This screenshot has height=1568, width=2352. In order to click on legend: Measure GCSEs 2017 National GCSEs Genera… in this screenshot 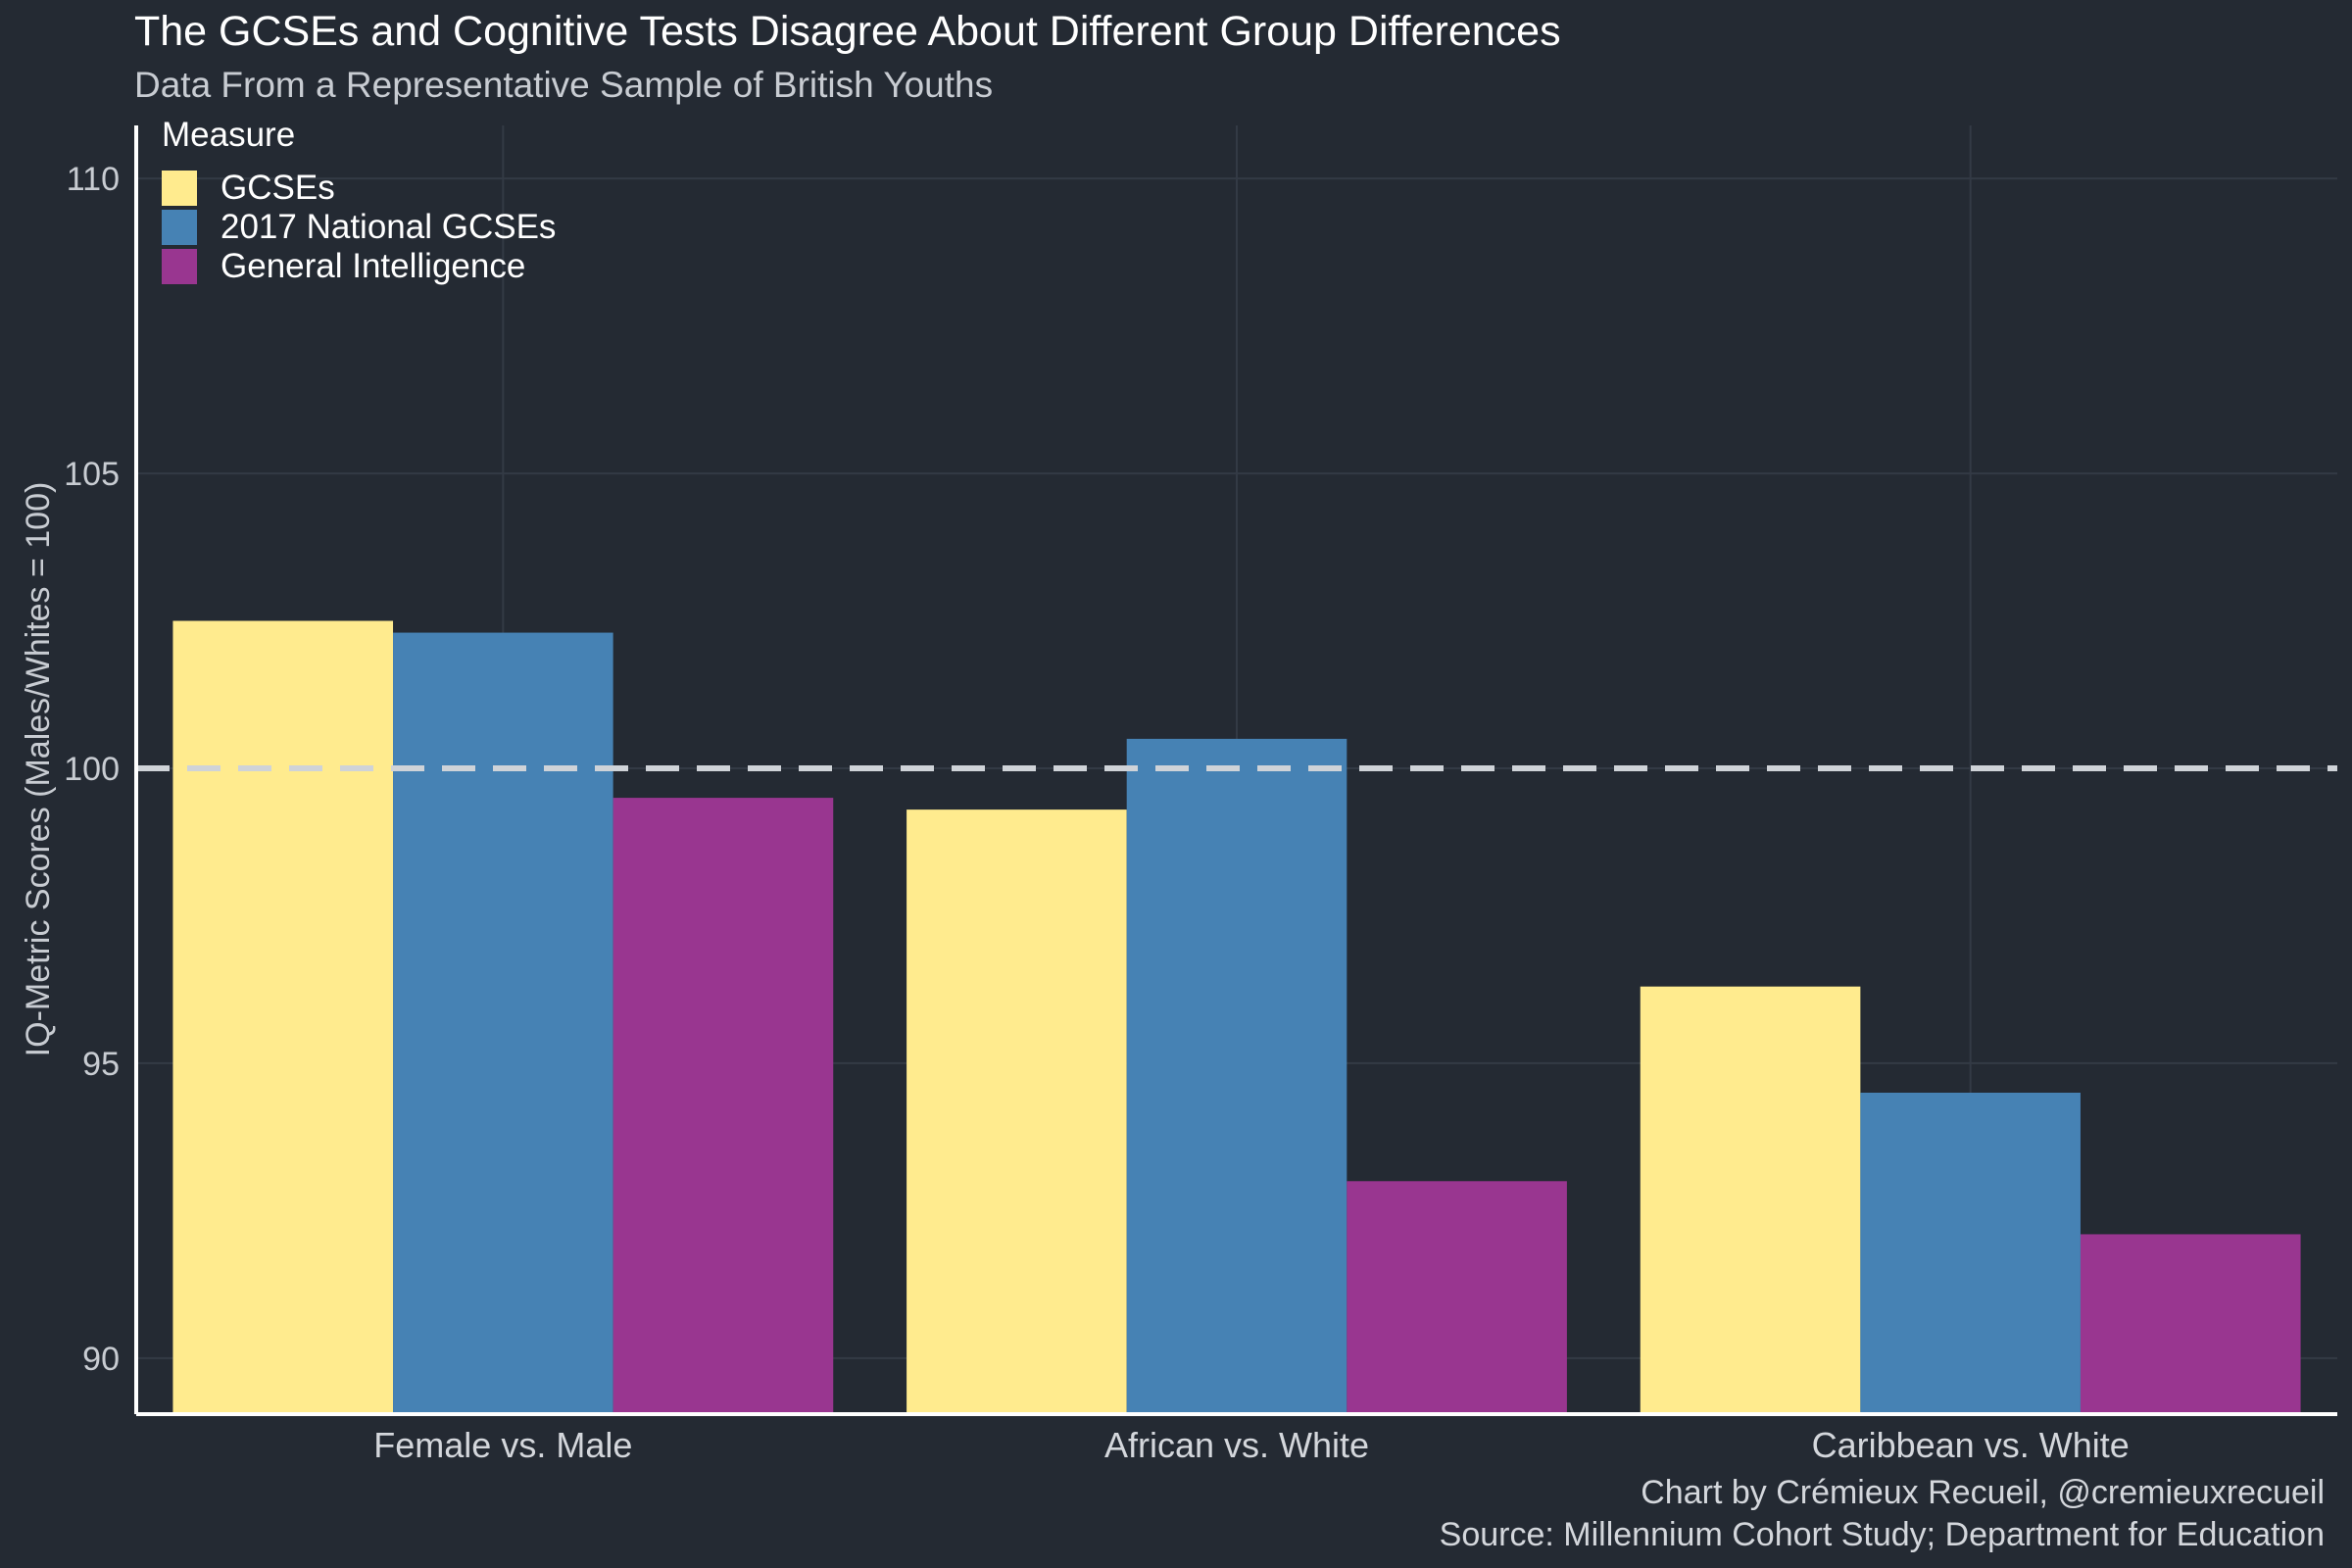, I will do `click(359, 201)`.